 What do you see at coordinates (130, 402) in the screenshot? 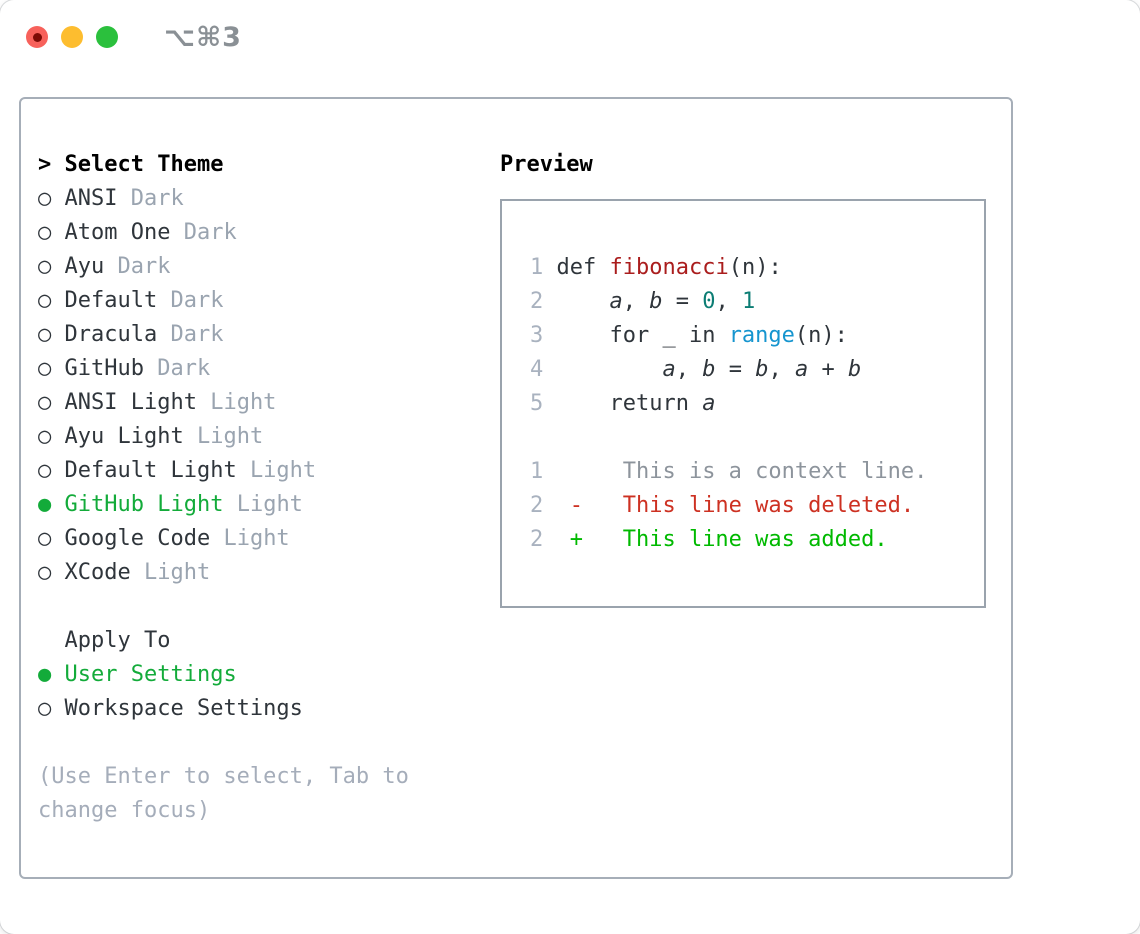
I see `theme-name: ANSI Light` at bounding box center [130, 402].